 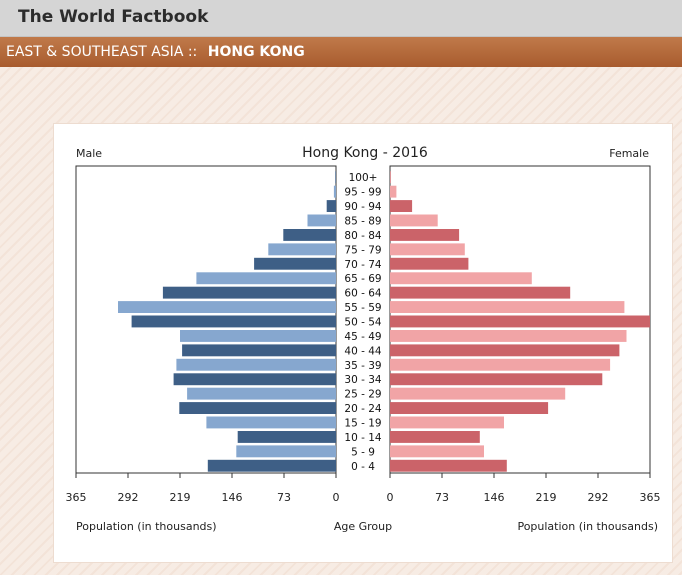 What do you see at coordinates (629, 153) in the screenshot?
I see `female-label: Female` at bounding box center [629, 153].